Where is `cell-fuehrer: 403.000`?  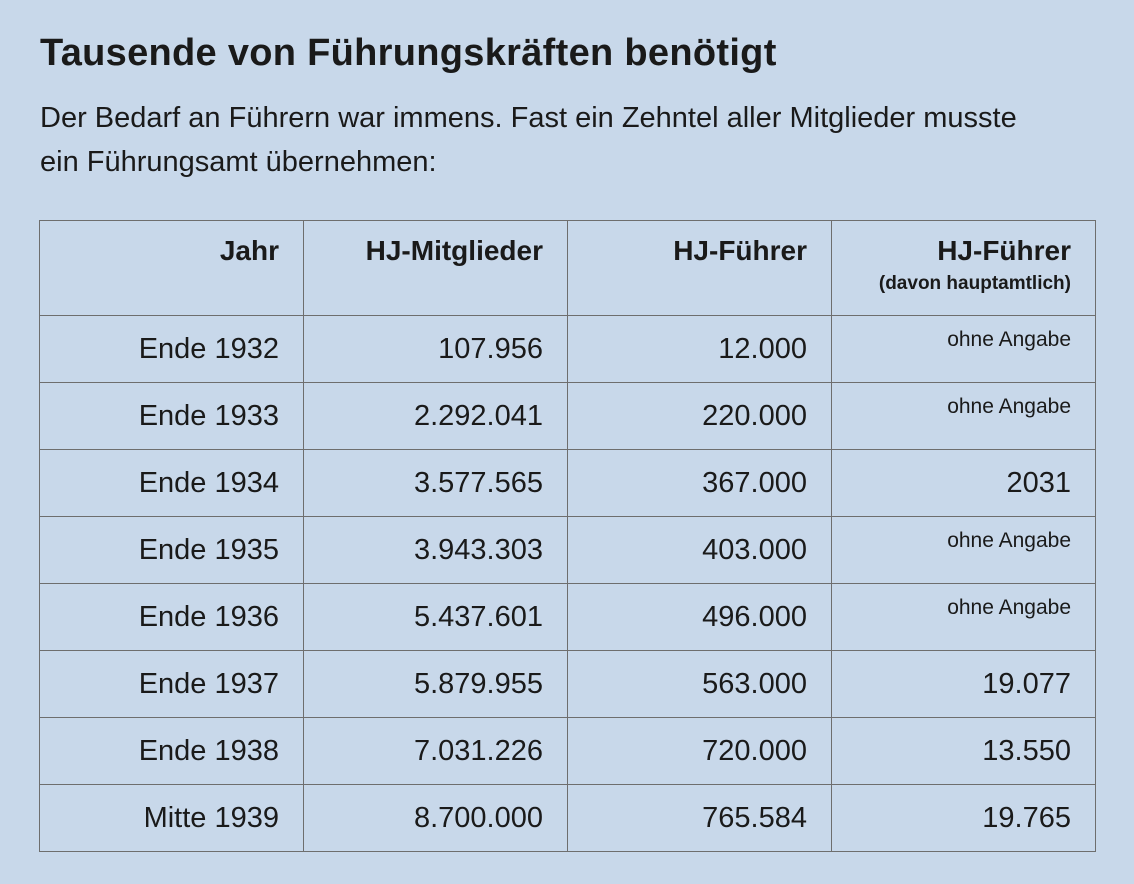
cell-fuehrer: 403.000 is located at coordinates (699, 550).